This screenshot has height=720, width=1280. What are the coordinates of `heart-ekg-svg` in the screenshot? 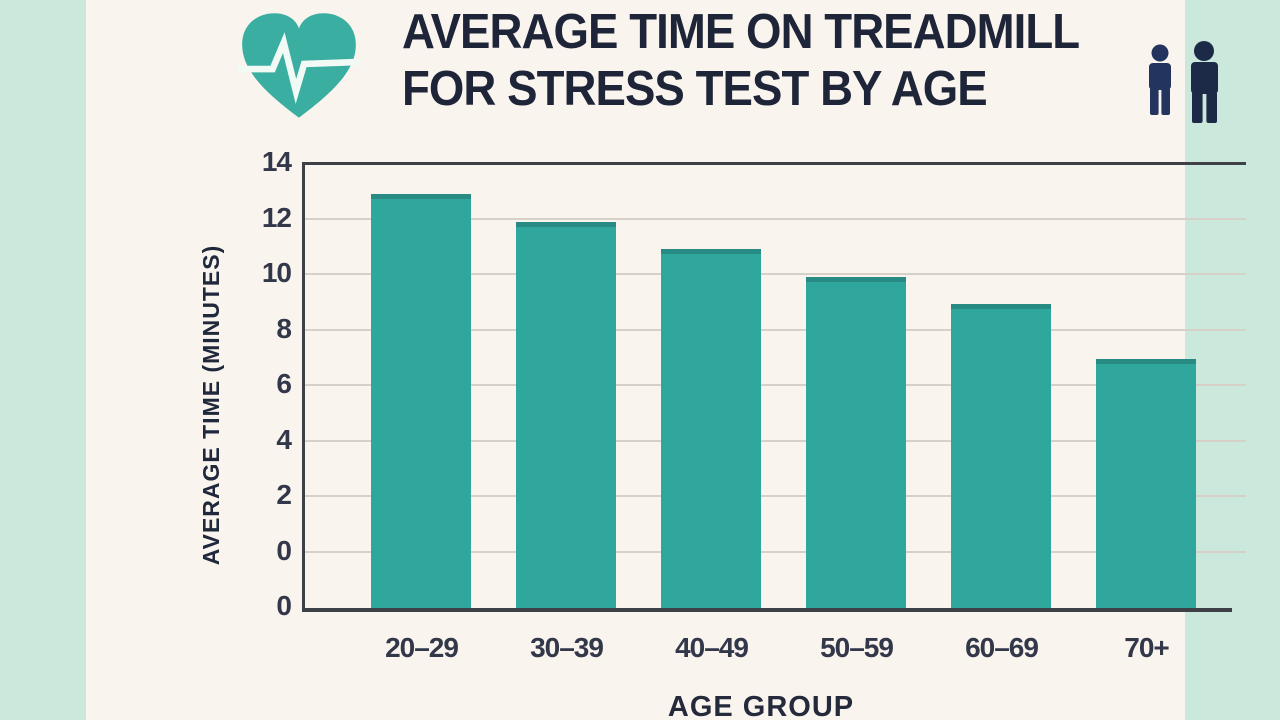 It's located at (299, 65).